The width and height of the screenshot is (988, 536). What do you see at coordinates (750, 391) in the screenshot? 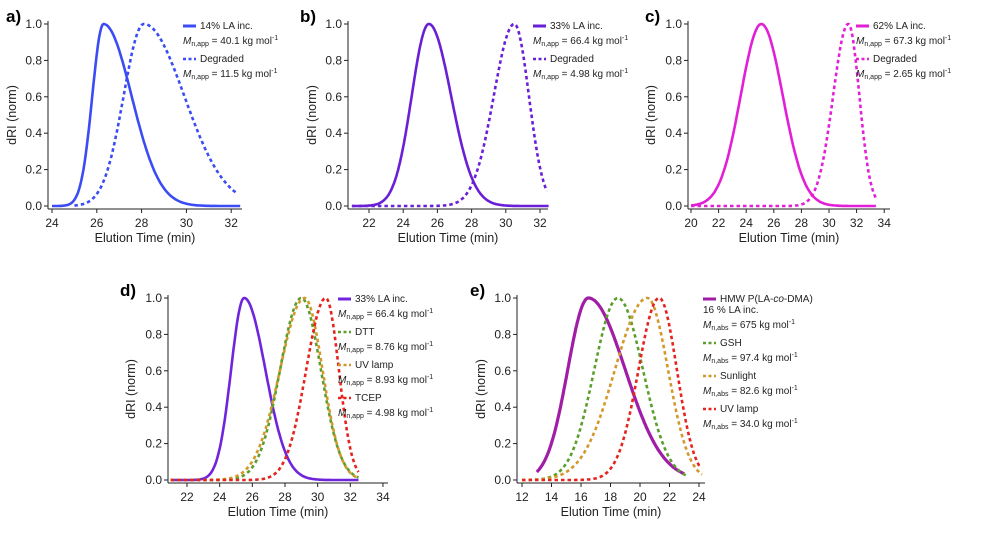
I see `legend-mn: Mn,abs = 82.6 kg mol-1` at bounding box center [750, 391].